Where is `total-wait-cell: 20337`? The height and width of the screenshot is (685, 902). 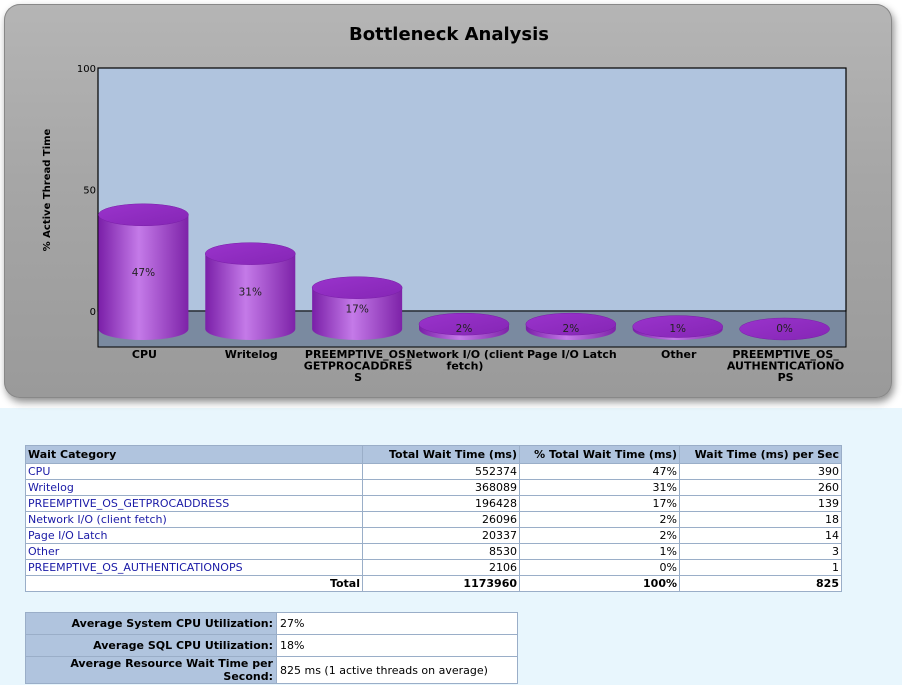
total-wait-cell: 20337 is located at coordinates (441, 535).